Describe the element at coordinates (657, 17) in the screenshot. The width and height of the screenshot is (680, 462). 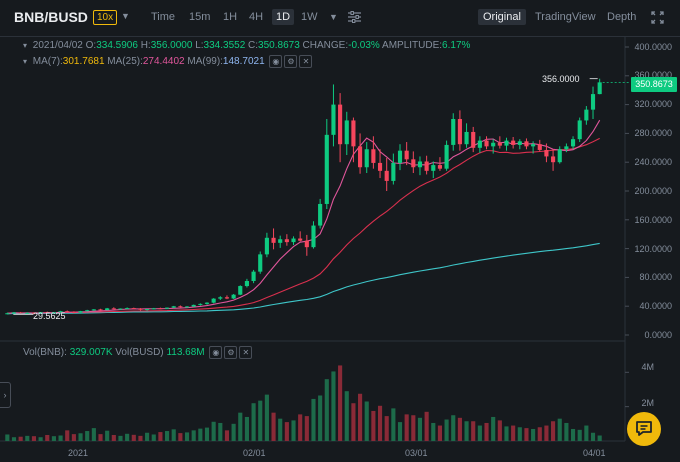
I see `fullscreen-icon` at that location.